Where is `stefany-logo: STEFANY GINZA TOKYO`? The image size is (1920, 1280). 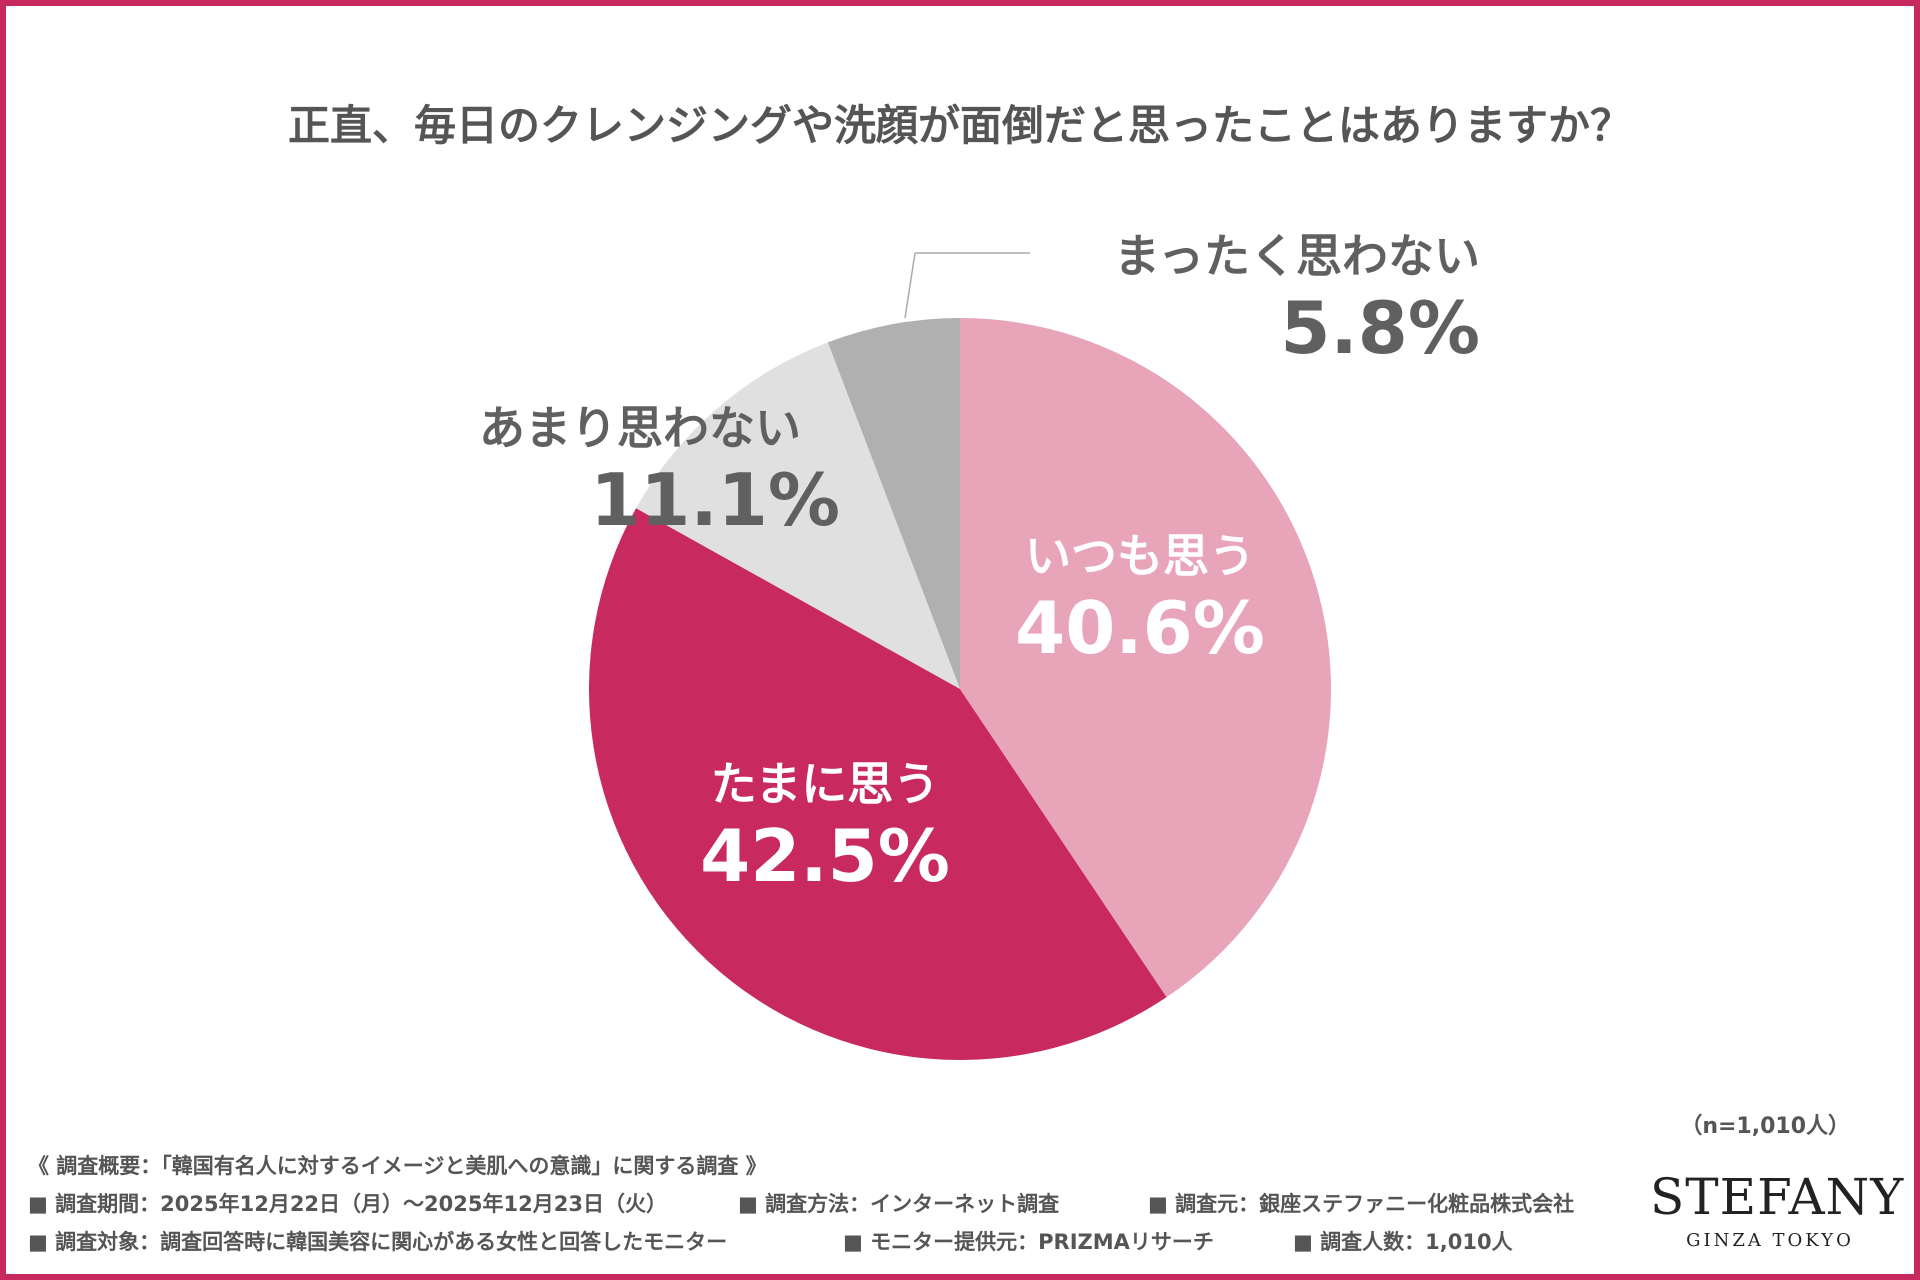
stefany-logo: STEFANY GINZA TOKYO is located at coordinates (1777, 1209).